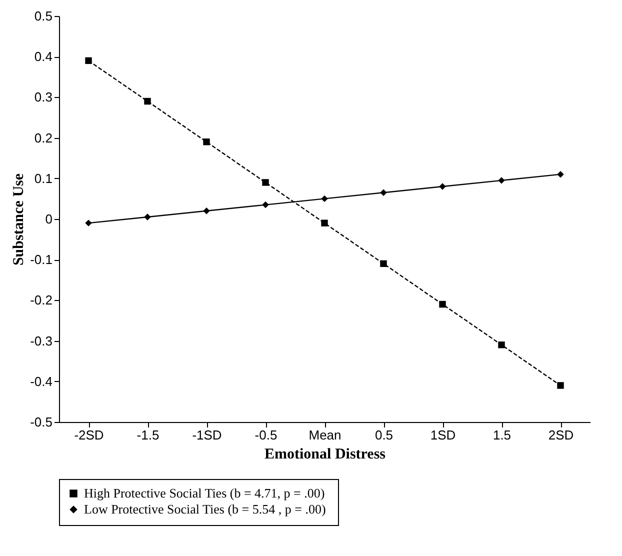 The width and height of the screenshot is (622, 556). What do you see at coordinates (43, 138) in the screenshot?
I see `y-tick-label: 0.2` at bounding box center [43, 138].